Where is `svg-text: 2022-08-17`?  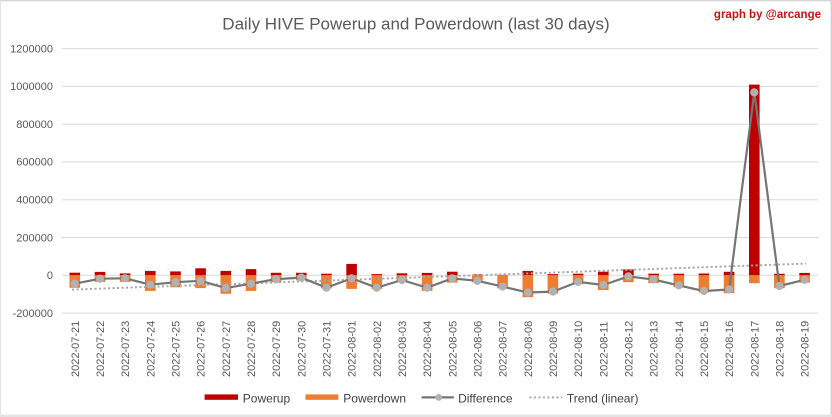 svg-text: 2022-08-17 is located at coordinates (755, 349).